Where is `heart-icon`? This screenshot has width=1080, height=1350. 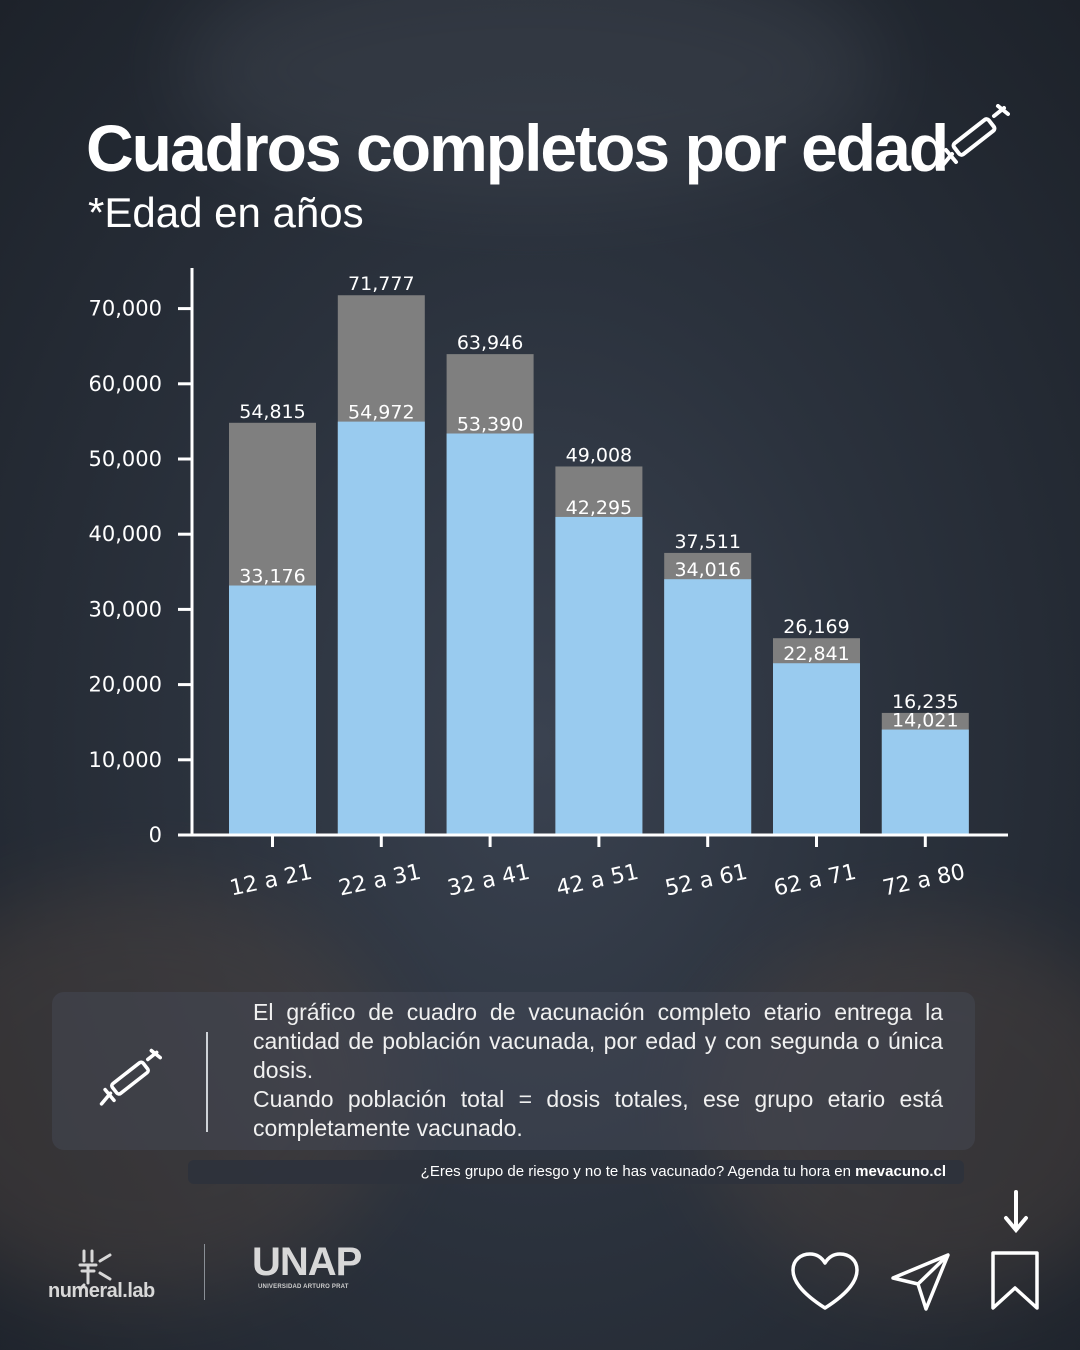
heart-icon is located at coordinates (825, 1282).